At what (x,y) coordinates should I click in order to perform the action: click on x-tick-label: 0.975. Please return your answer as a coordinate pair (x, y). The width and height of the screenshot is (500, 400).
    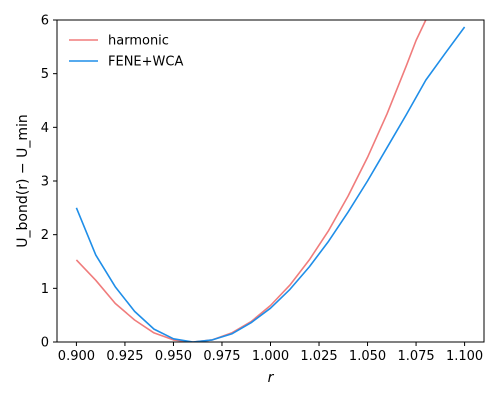
    Looking at the image, I should click on (221, 356).